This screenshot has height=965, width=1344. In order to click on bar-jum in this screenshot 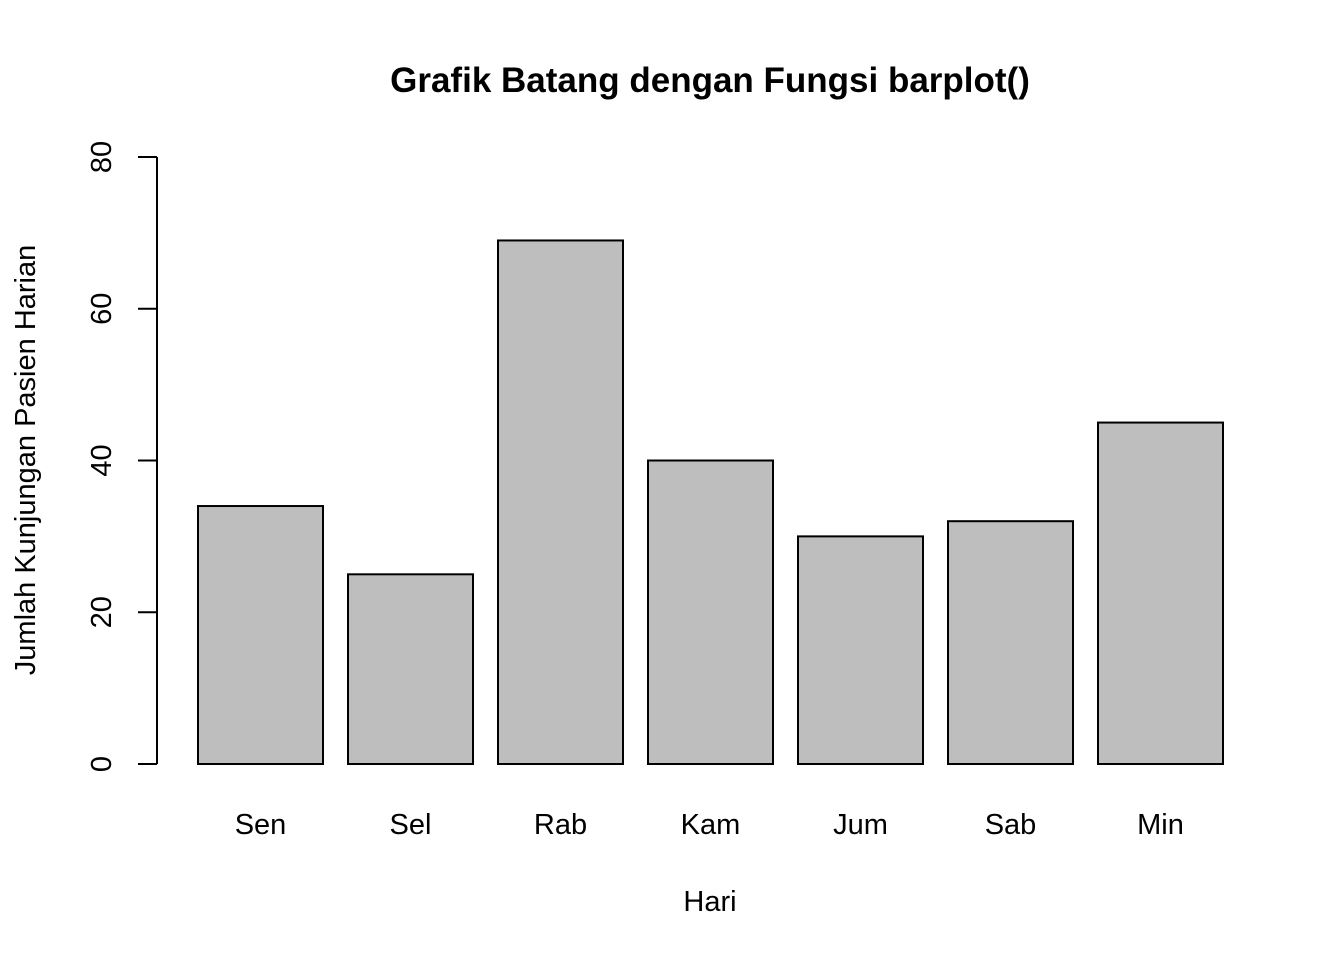, I will do `click(860, 650)`.